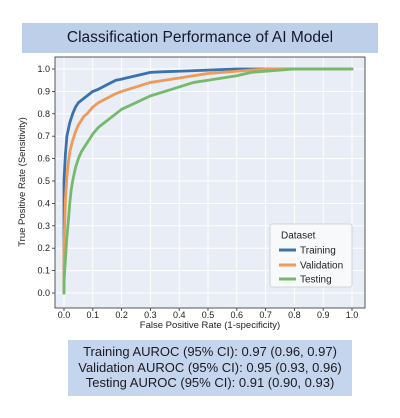 The image size is (400, 418). What do you see at coordinates (237, 315) in the screenshot?
I see `x-tick-label: 0.6` at bounding box center [237, 315].